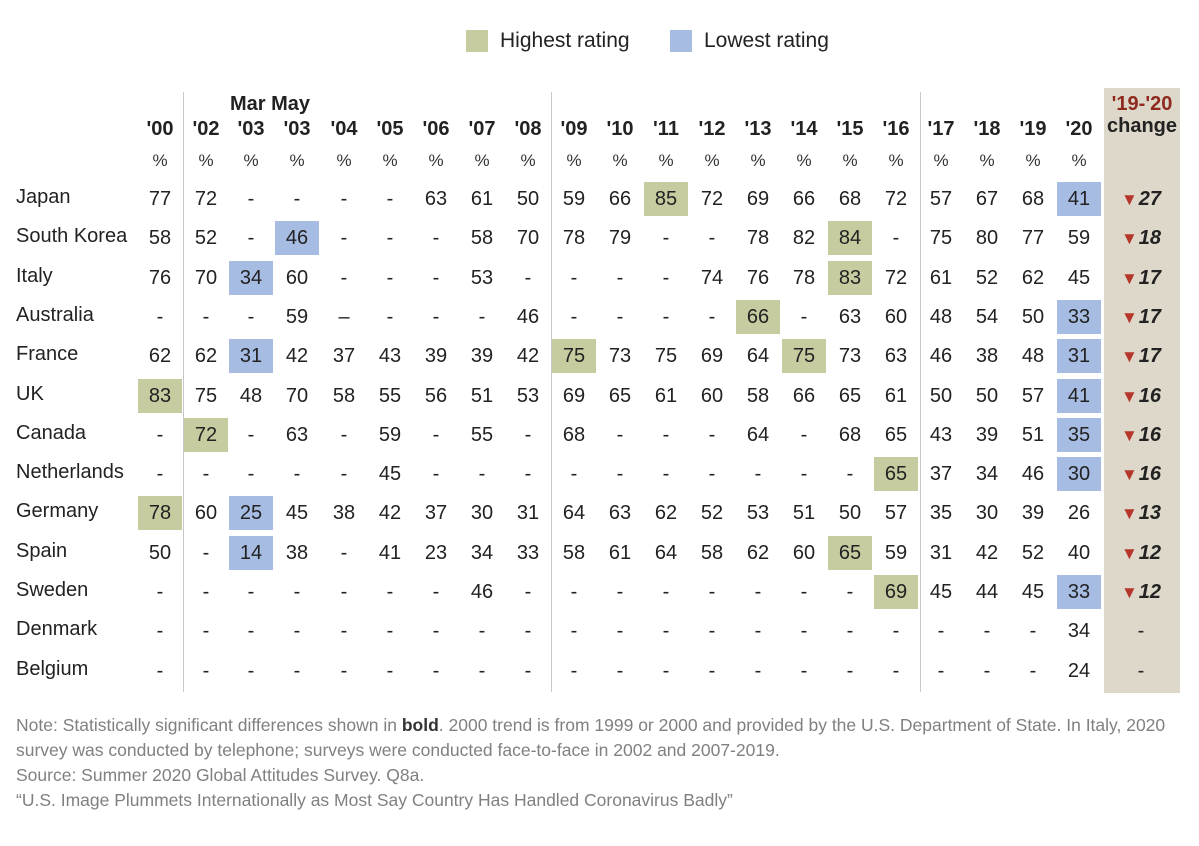  I want to click on table-cell: 68, so click(574, 434).